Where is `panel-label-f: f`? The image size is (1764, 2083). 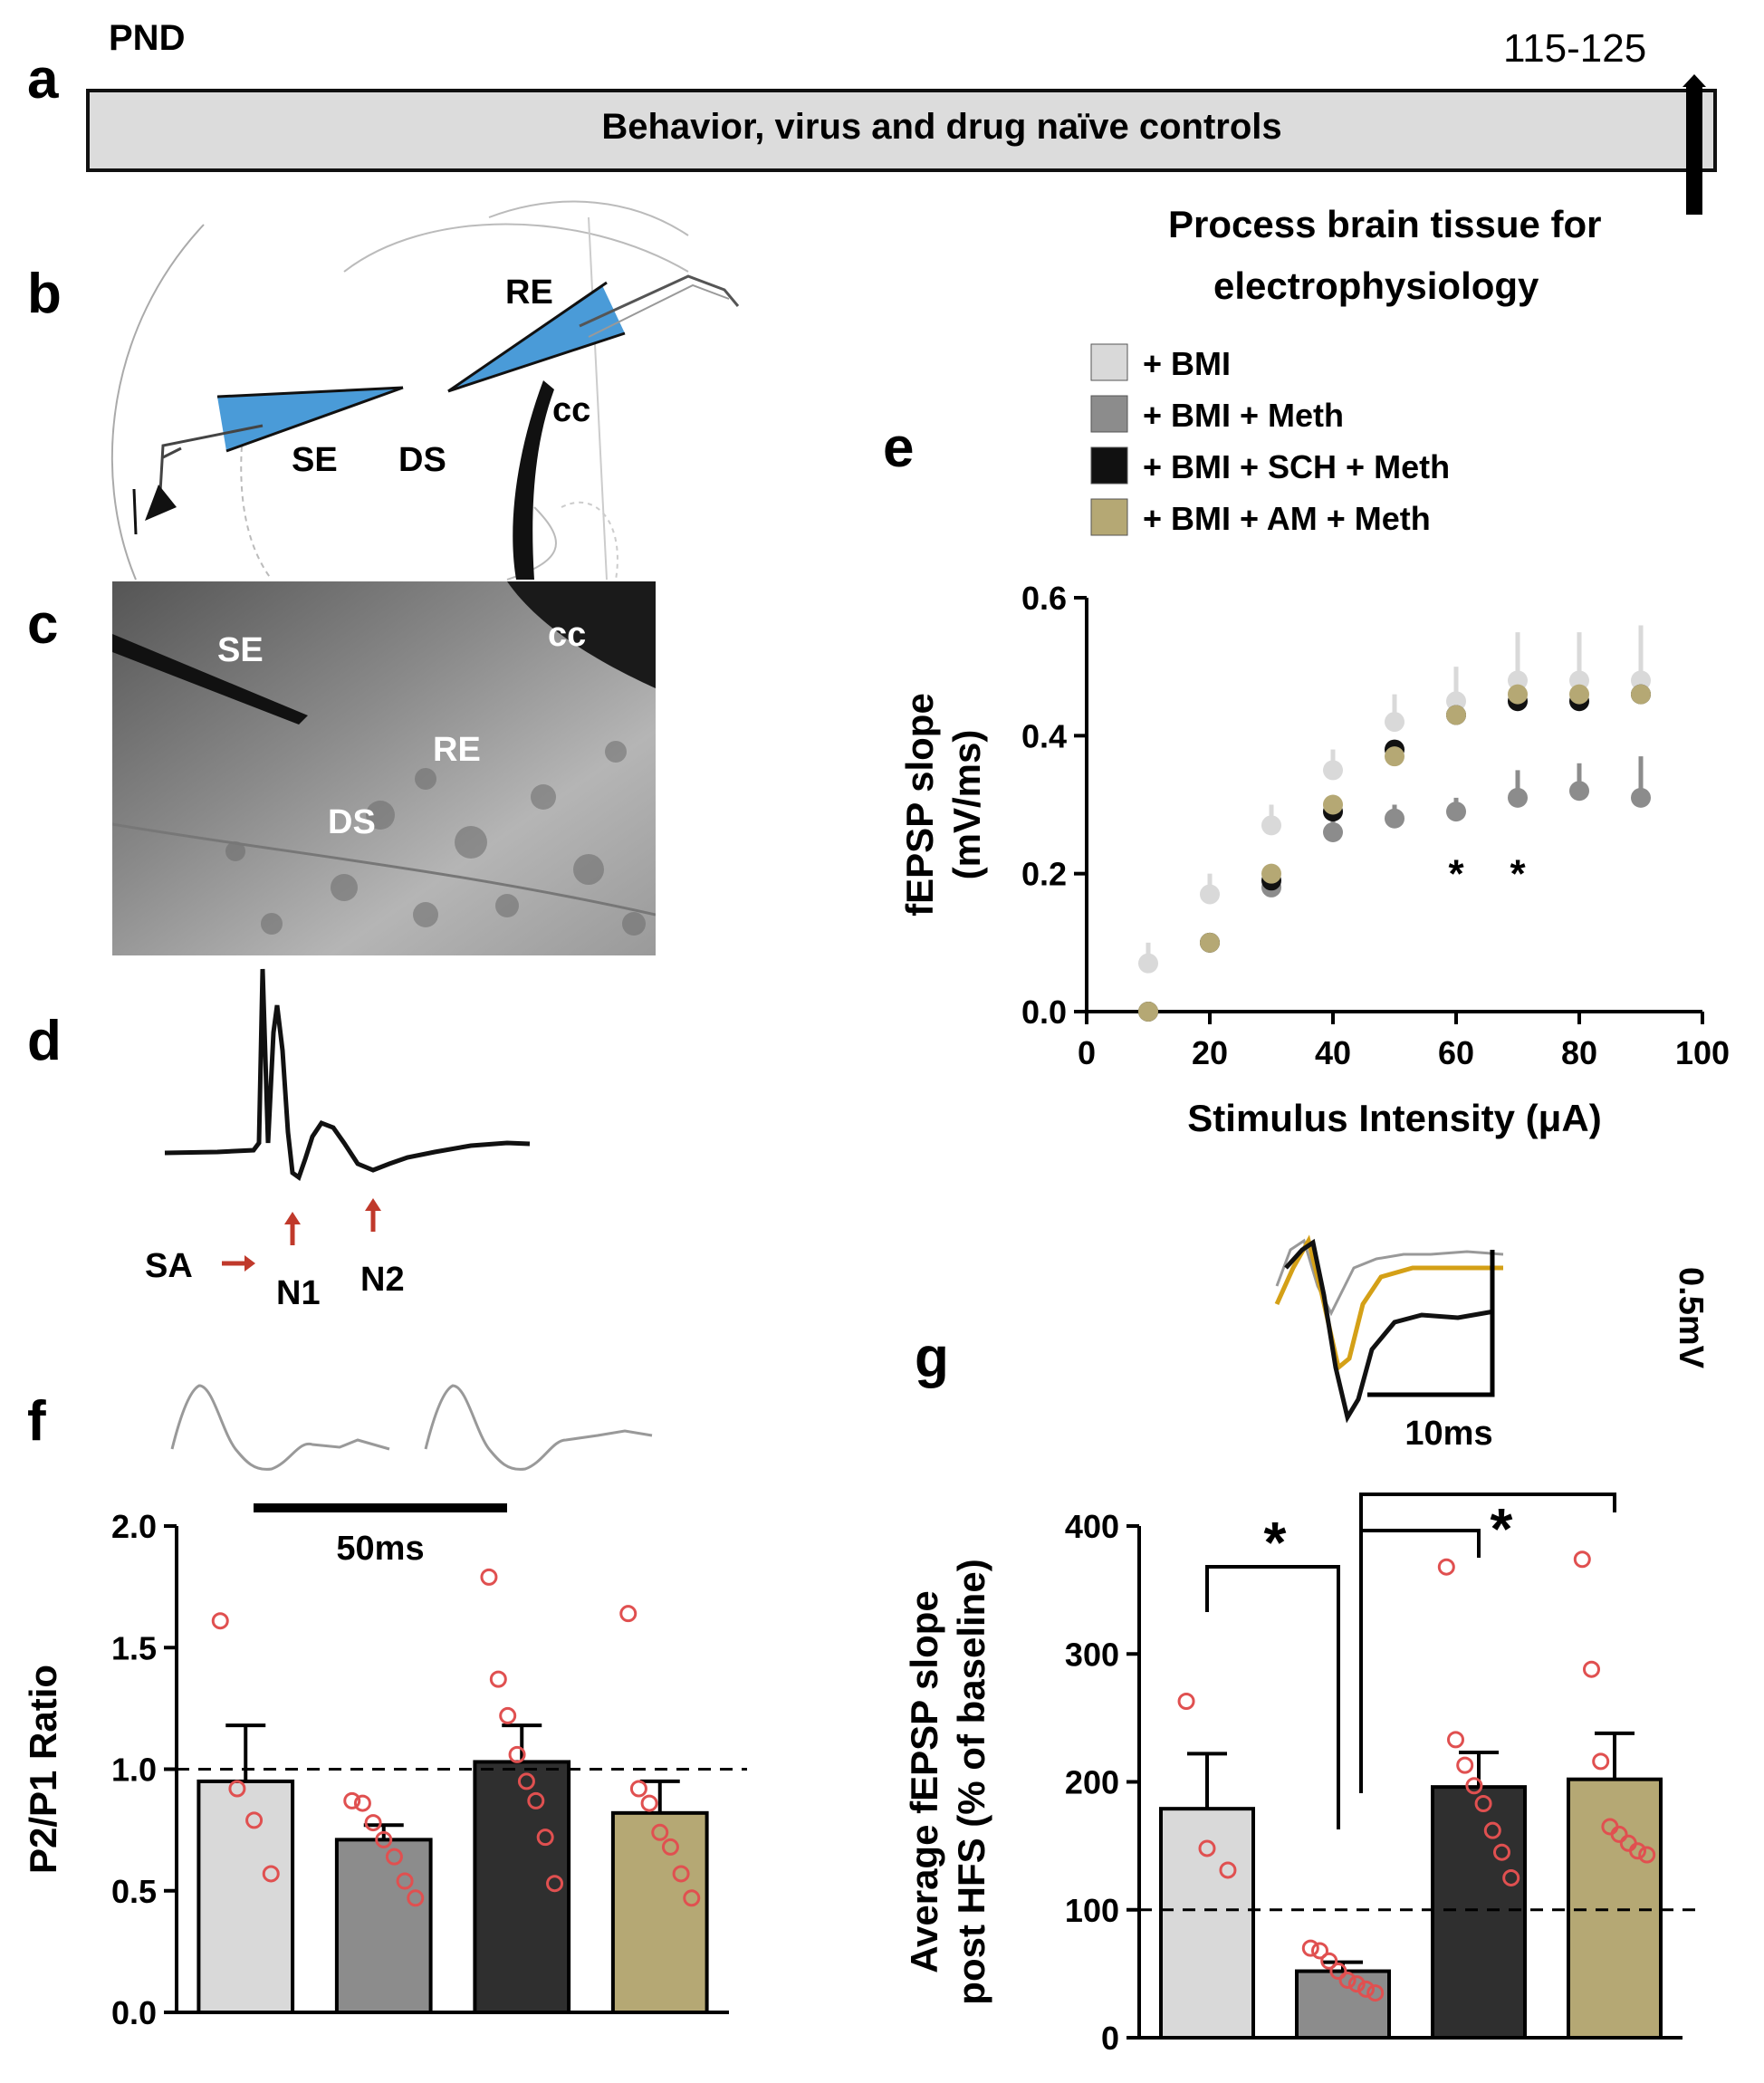
panel-label-f: f is located at coordinates (36, 1421).